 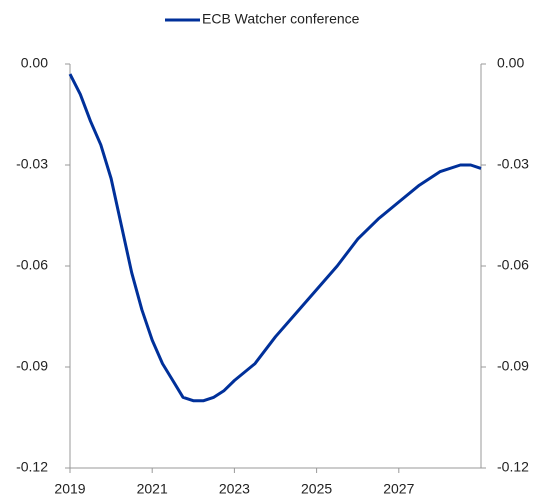 What do you see at coordinates (32, 366) in the screenshot?
I see `y-tick-label: -0.09` at bounding box center [32, 366].